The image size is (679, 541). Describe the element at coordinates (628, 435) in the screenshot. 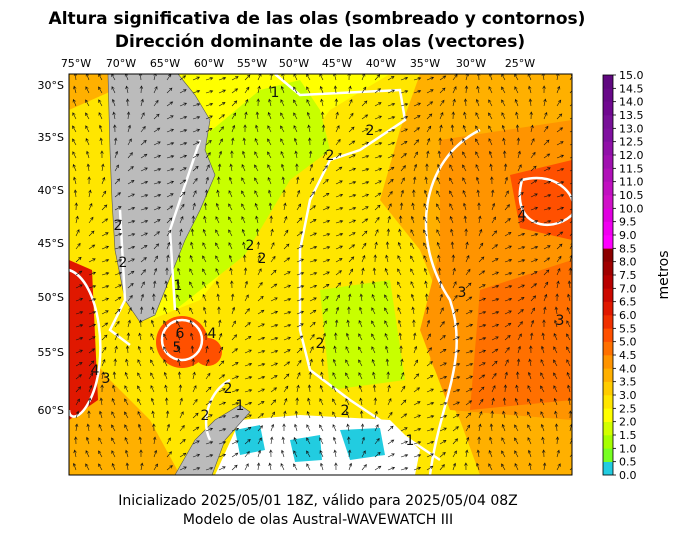

I see `colorbar-tick-label: 1.5` at that location.